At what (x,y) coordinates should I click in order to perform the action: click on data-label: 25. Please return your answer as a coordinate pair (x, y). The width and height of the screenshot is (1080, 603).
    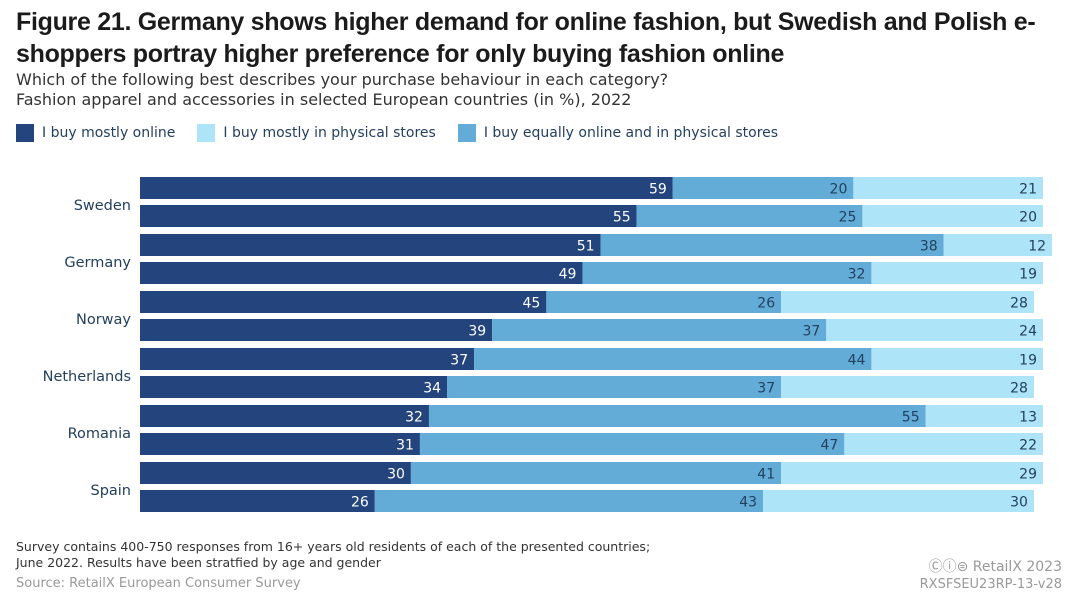
    Looking at the image, I should click on (848, 218).